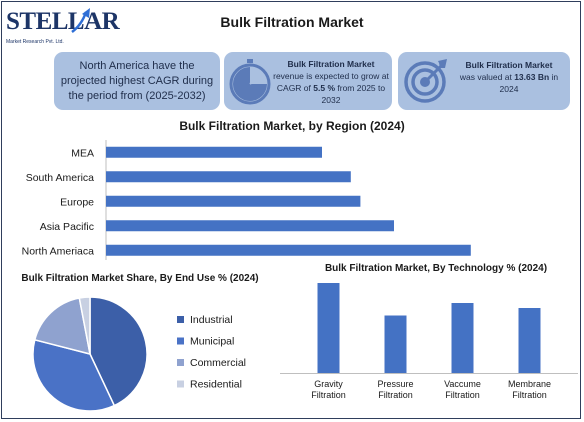 Image resolution: width=584 pixels, height=422 pixels. I want to click on category-label-pressure-filtration: Pressure Filtration, so click(395, 389).